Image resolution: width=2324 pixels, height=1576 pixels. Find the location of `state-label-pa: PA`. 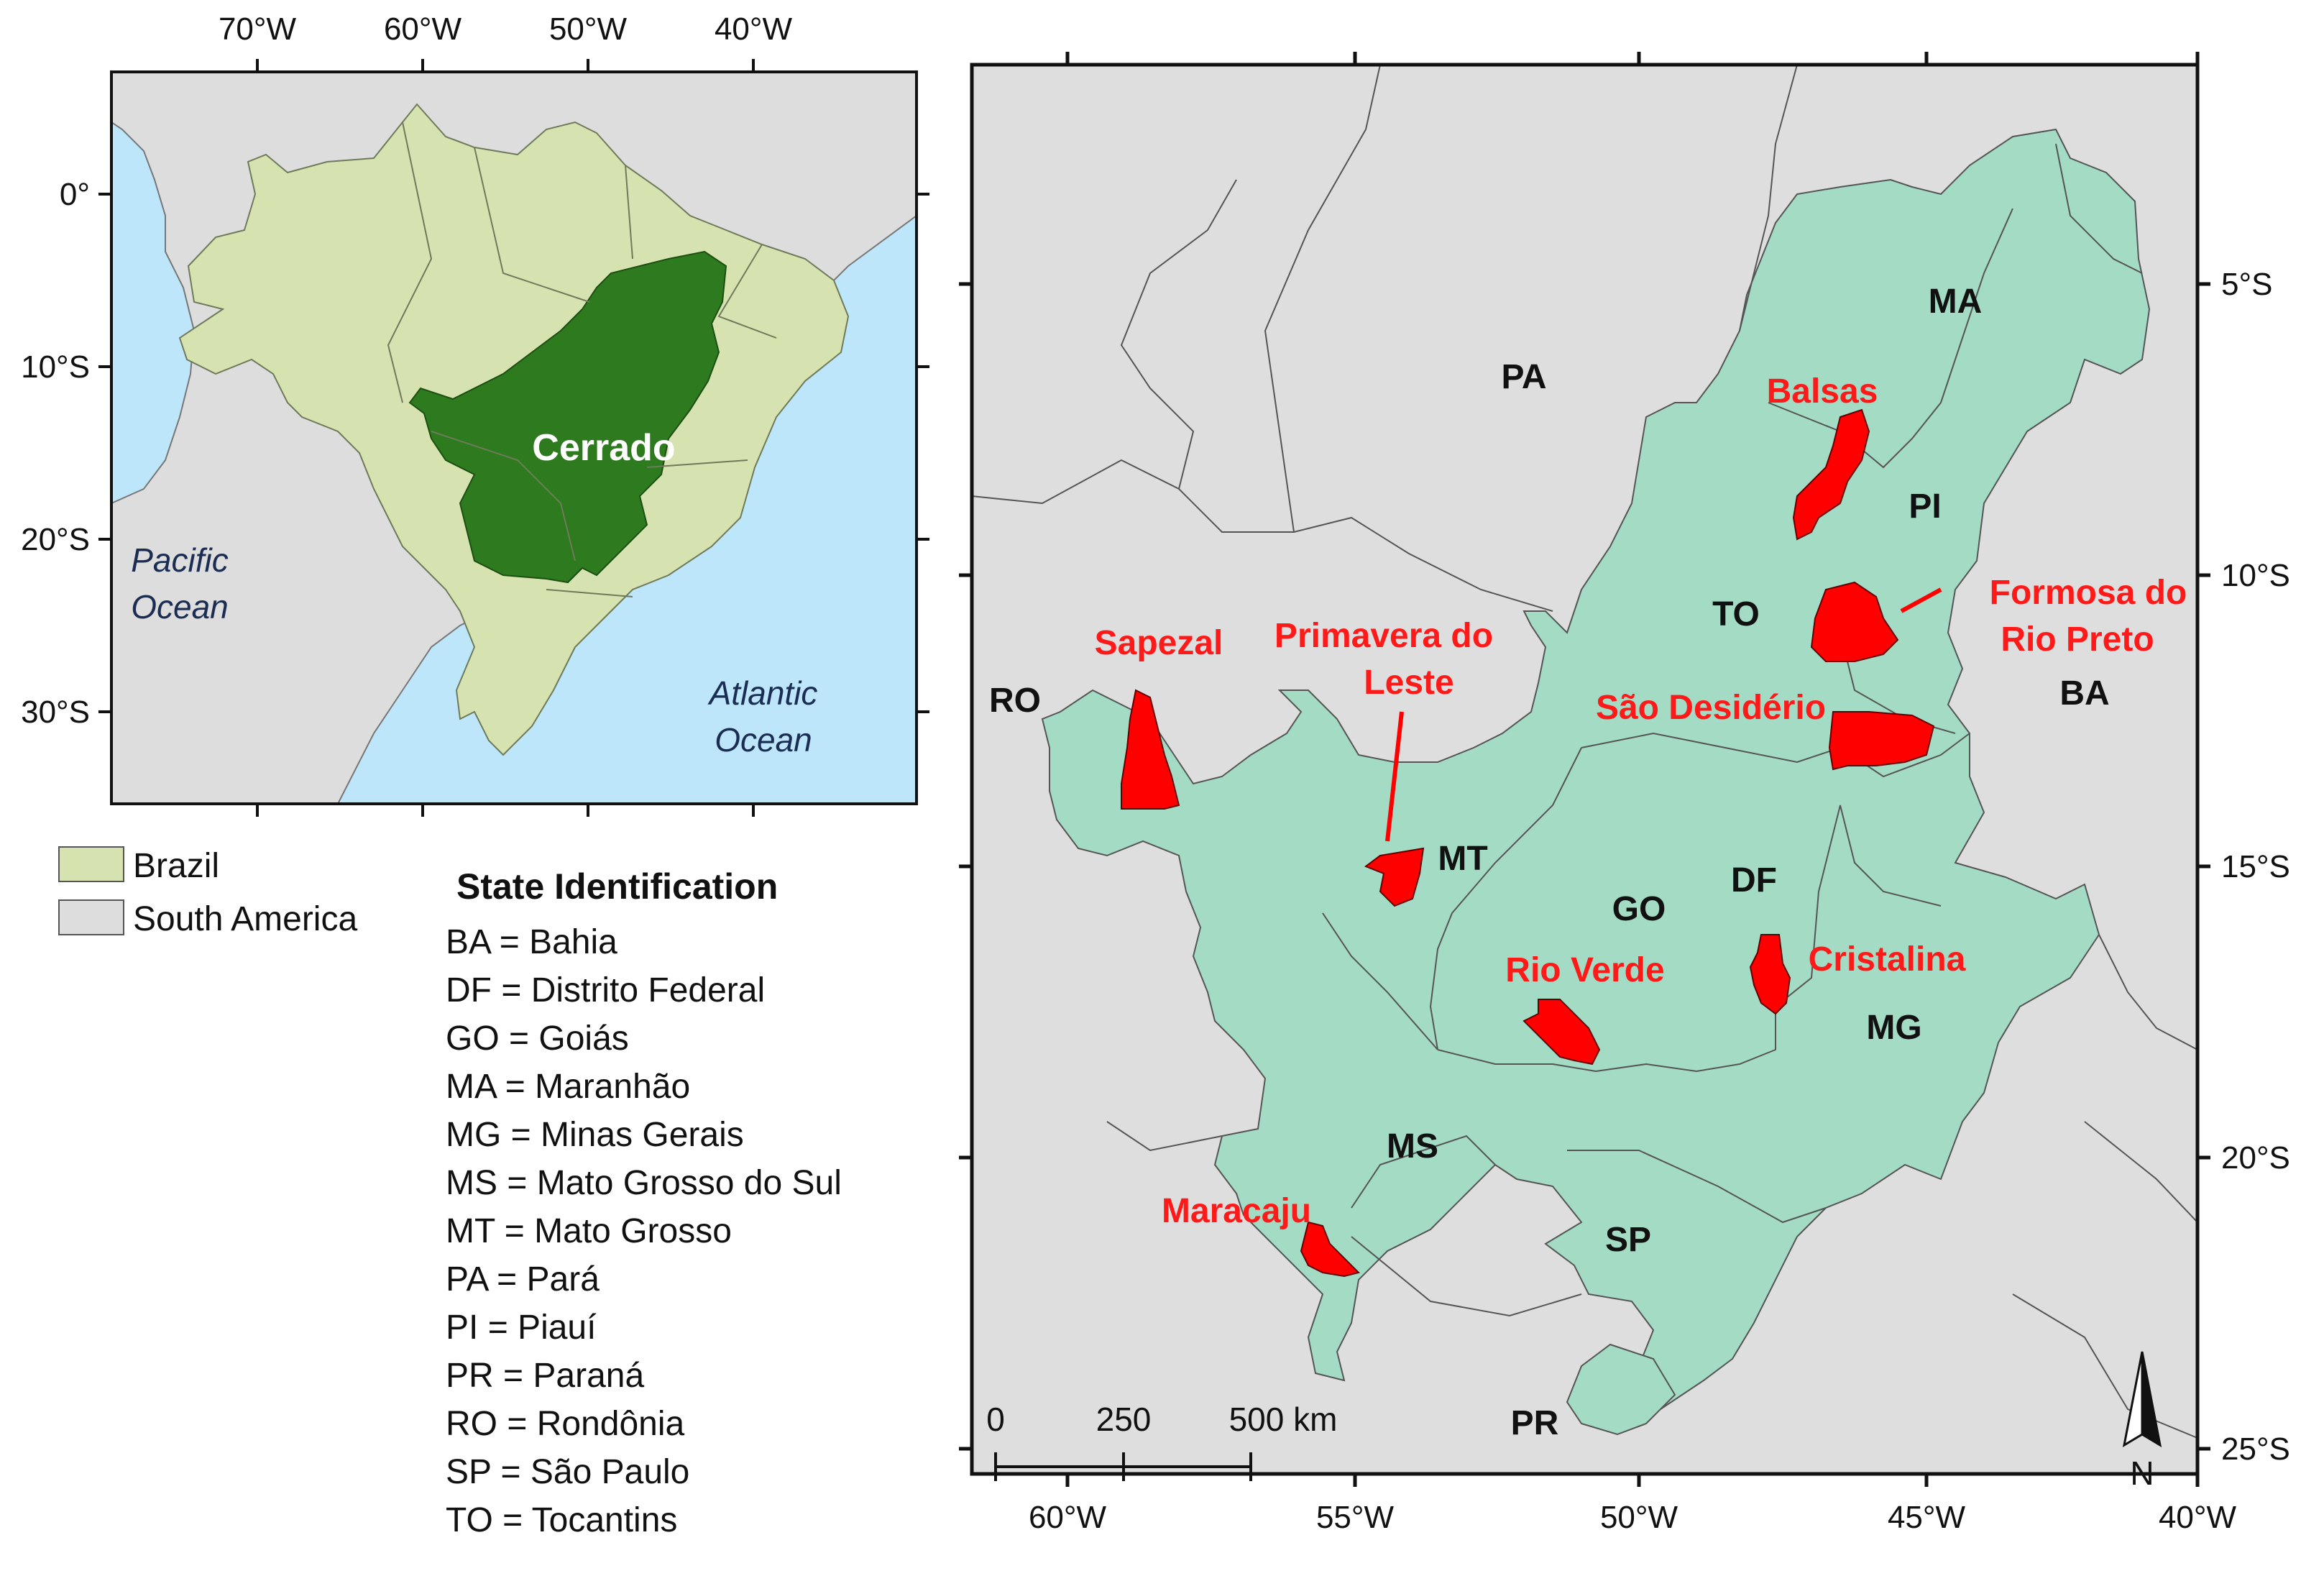

state-label-pa: PA is located at coordinates (1524, 377).